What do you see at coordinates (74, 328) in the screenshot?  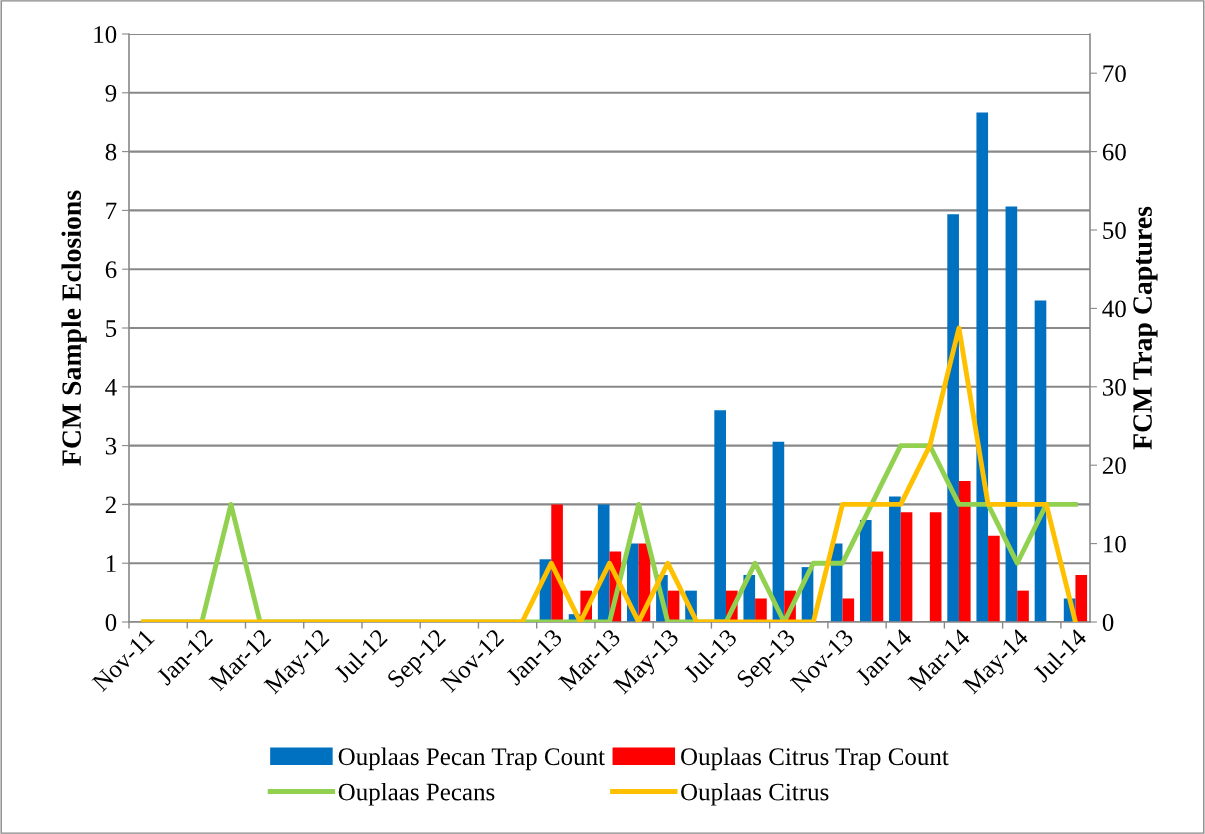 I see `y-axis-title: FCM Sample Eclosions` at bounding box center [74, 328].